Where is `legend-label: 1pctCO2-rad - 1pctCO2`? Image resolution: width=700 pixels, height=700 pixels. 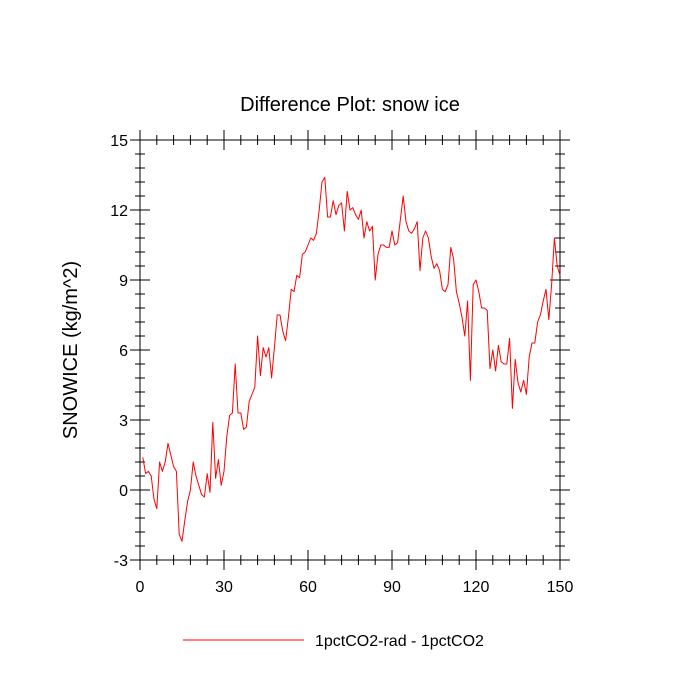
legend-label: 1pctCO2-rad - 1pctCO2 is located at coordinates (399, 641).